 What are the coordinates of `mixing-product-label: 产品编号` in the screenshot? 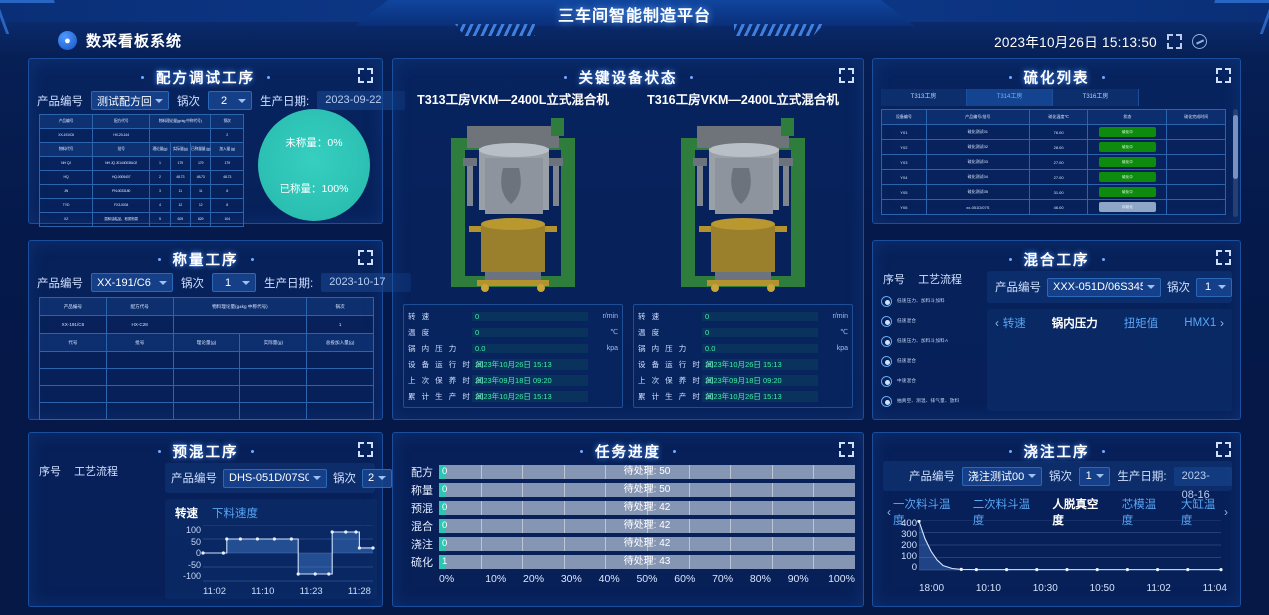 It's located at (1018, 288).